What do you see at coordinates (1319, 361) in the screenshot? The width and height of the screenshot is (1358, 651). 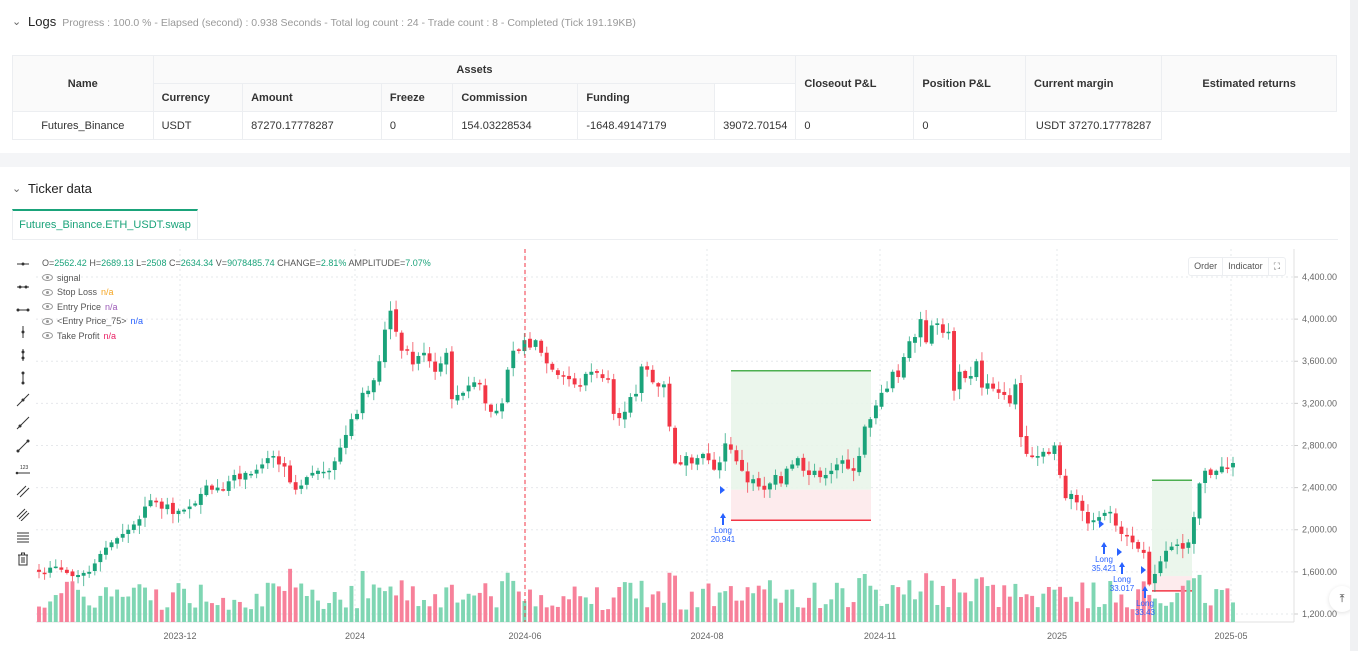 I see `svg-text: 3,600.00` at bounding box center [1319, 361].